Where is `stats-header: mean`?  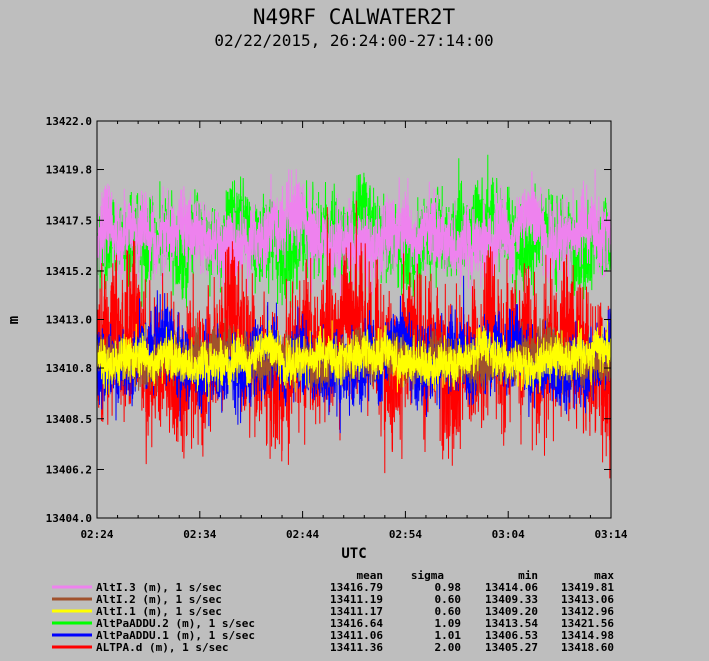
stats-header: mean is located at coordinates (370, 575).